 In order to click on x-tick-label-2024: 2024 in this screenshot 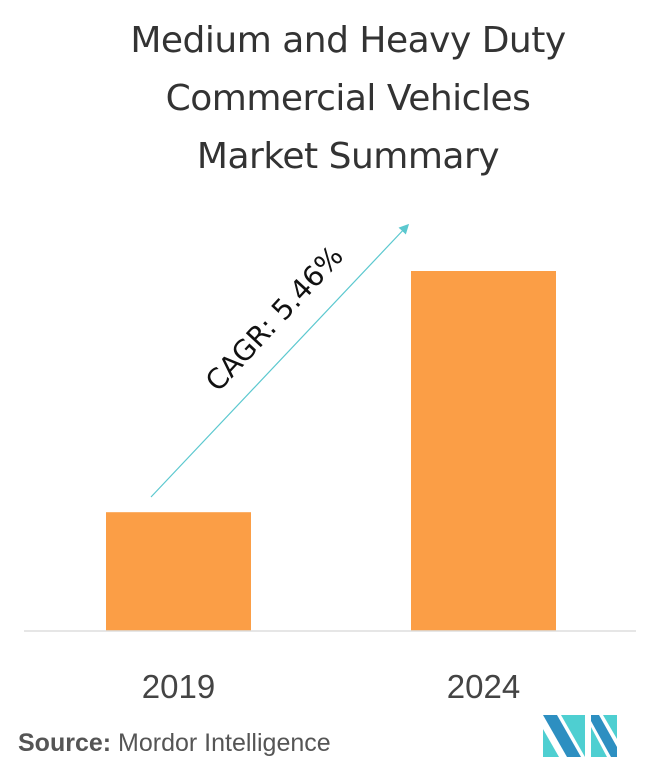, I will do `click(483, 686)`.